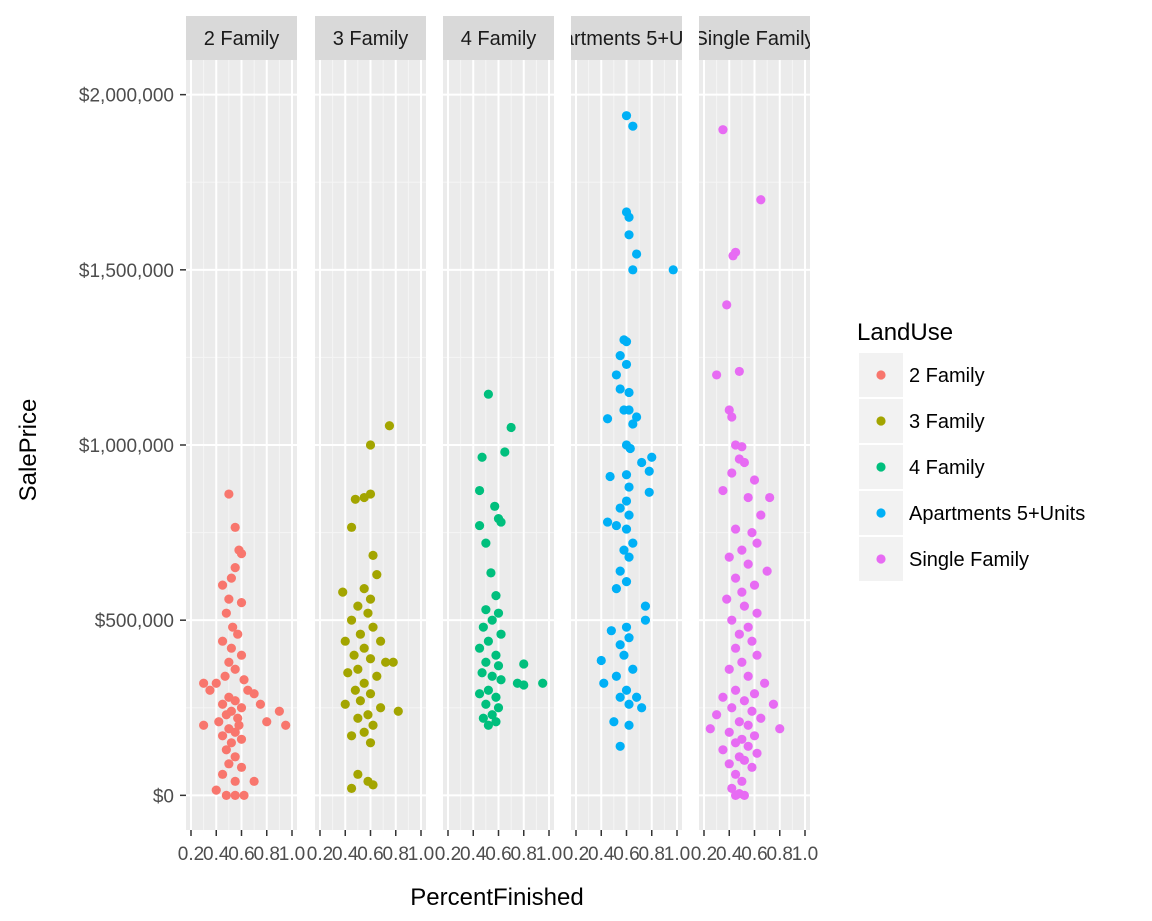 Image resolution: width=1152 pixels, height=921 pixels. I want to click on y-axis-title: SalePrice, so click(28, 450).